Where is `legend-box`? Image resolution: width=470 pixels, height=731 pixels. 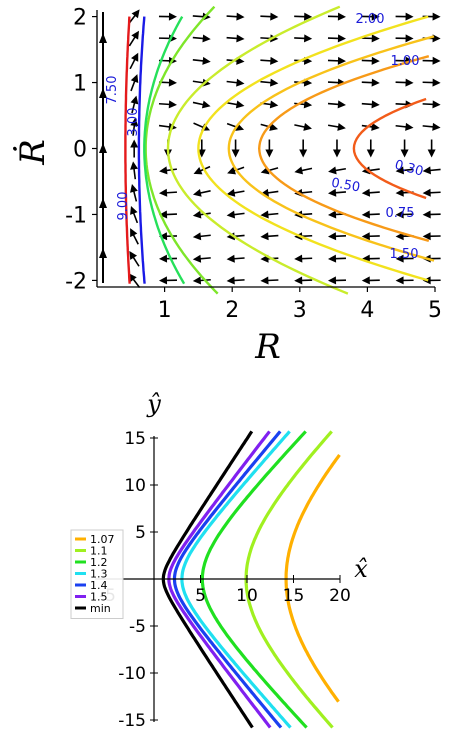 legend-box is located at coordinates (97, 574).